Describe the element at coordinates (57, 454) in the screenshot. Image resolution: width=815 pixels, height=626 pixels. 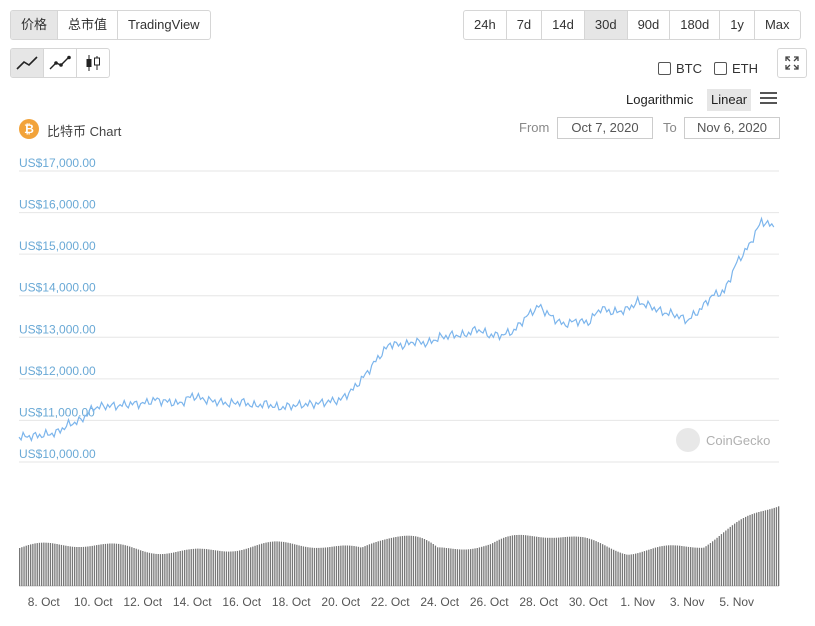
I see `y-tick-label: US$10,000.00` at that location.